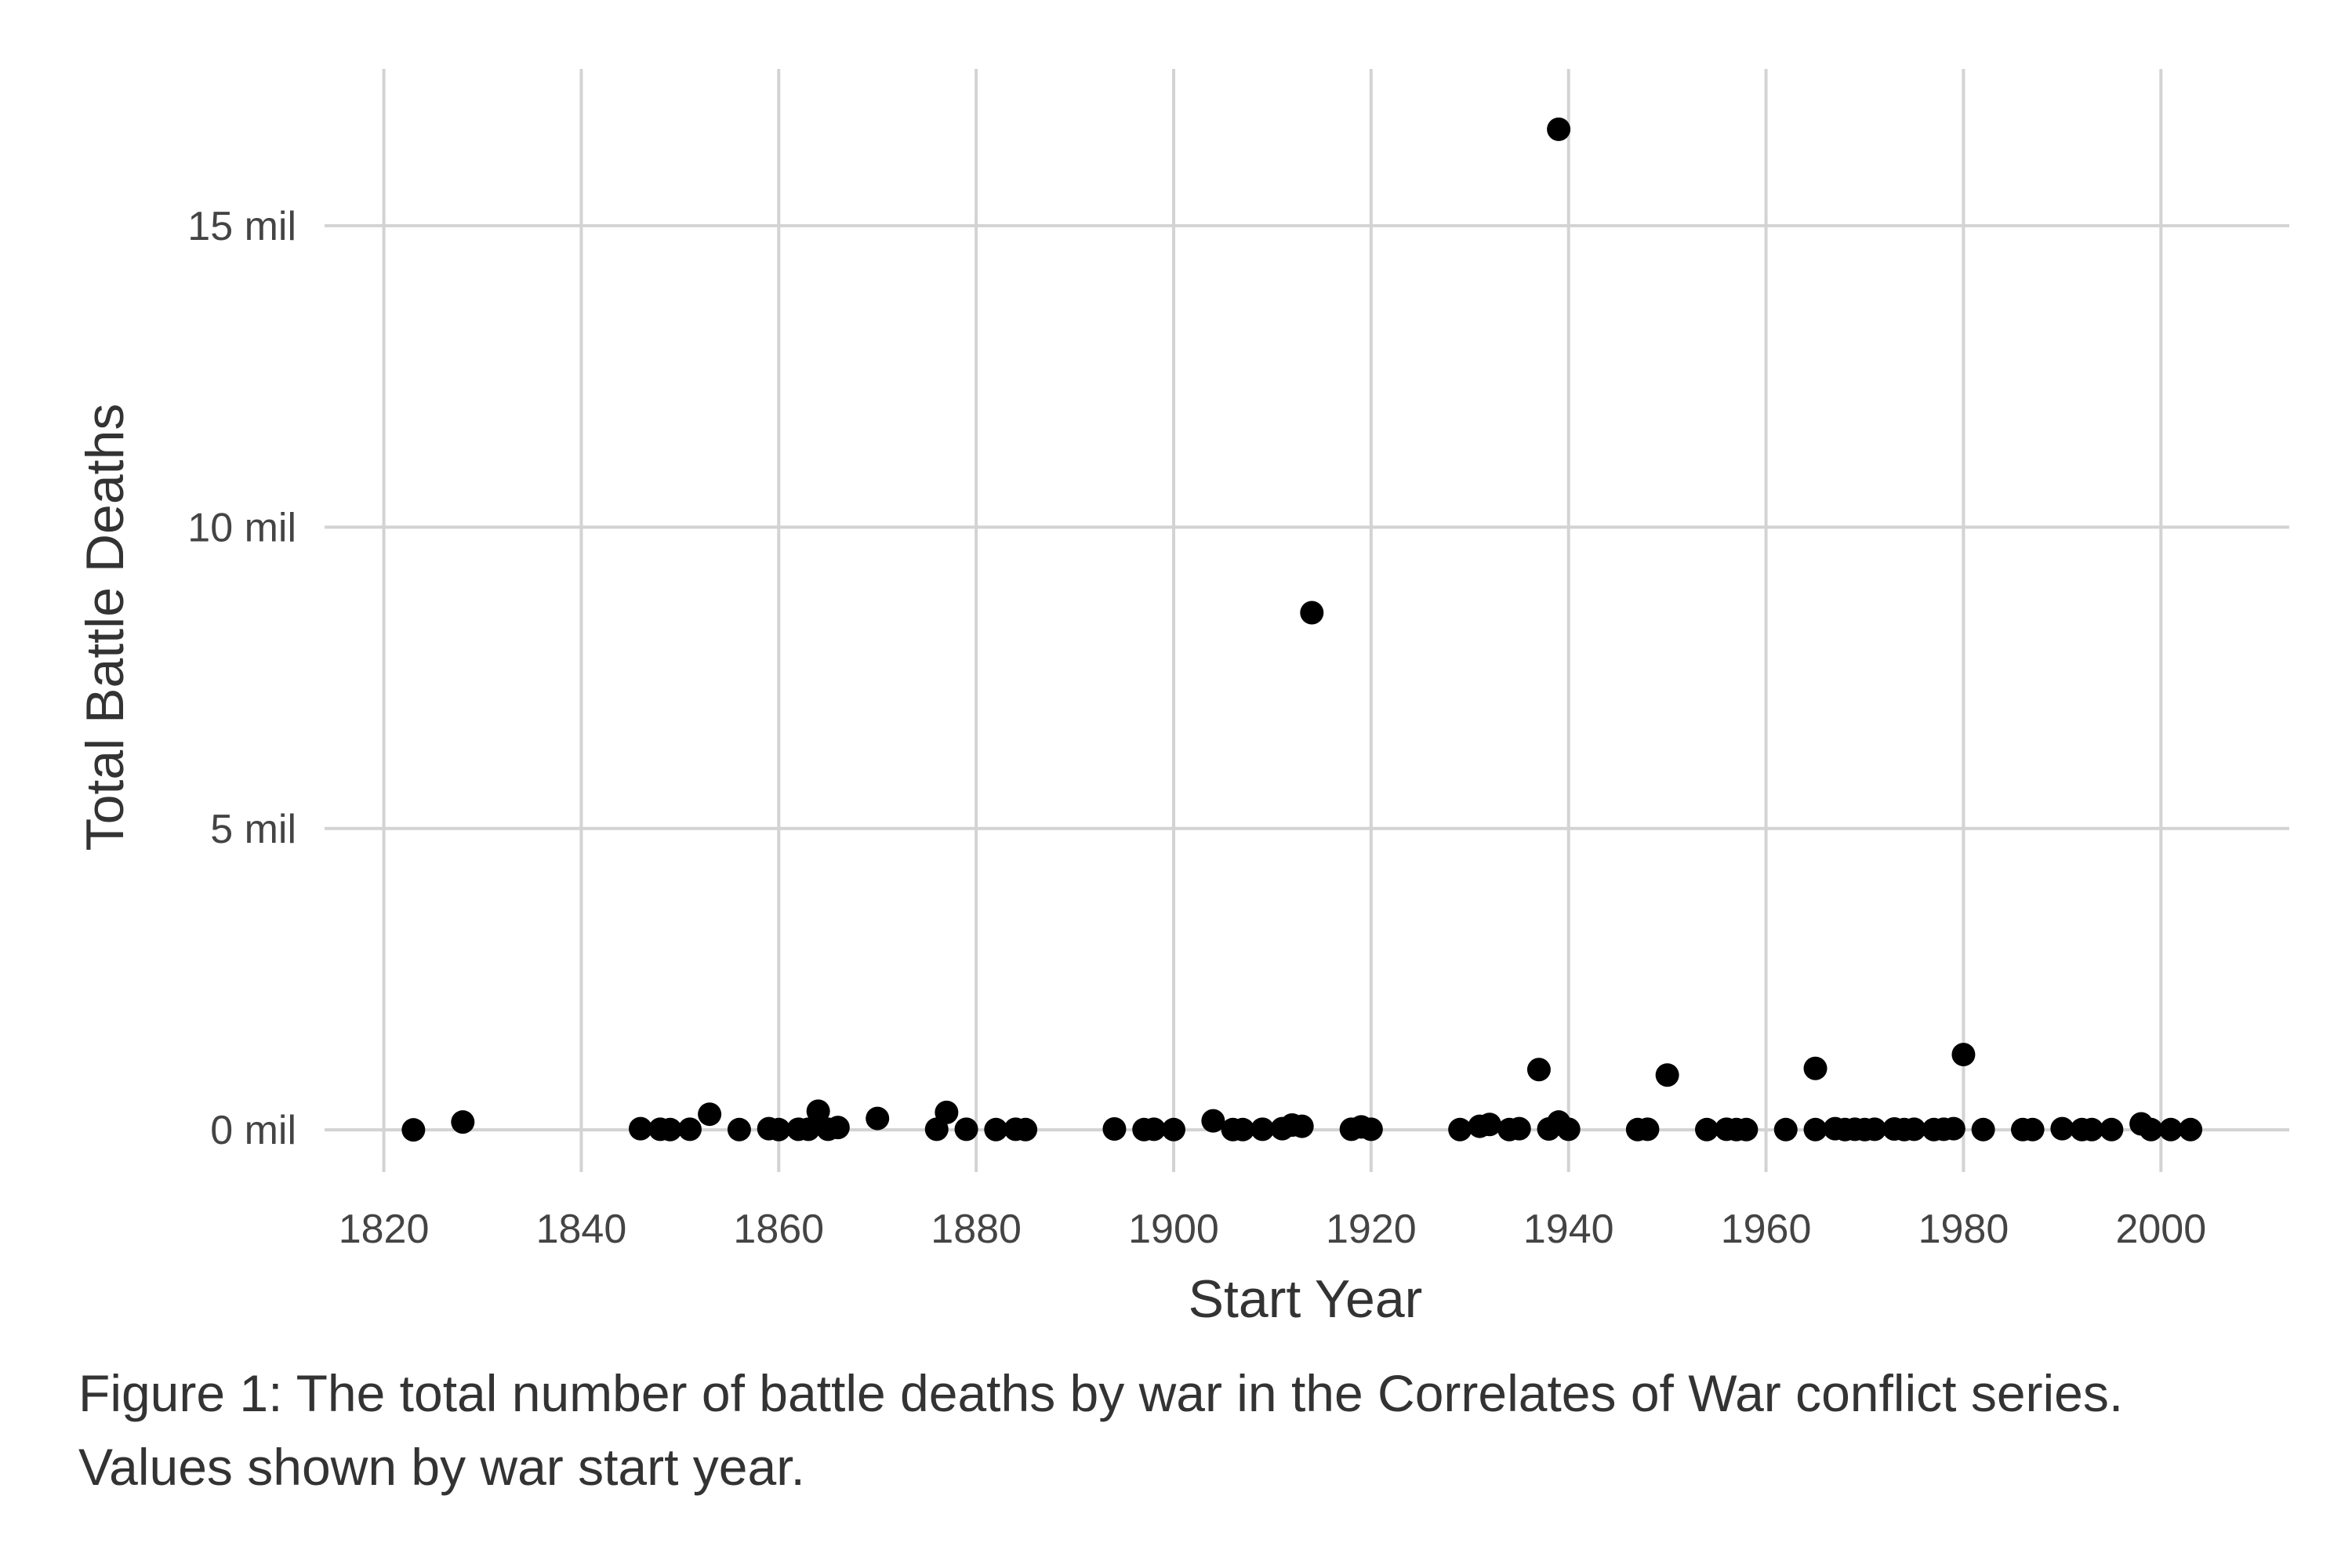  What do you see at coordinates (384, 1229) in the screenshot?
I see `x-tick-label: 1820` at bounding box center [384, 1229].